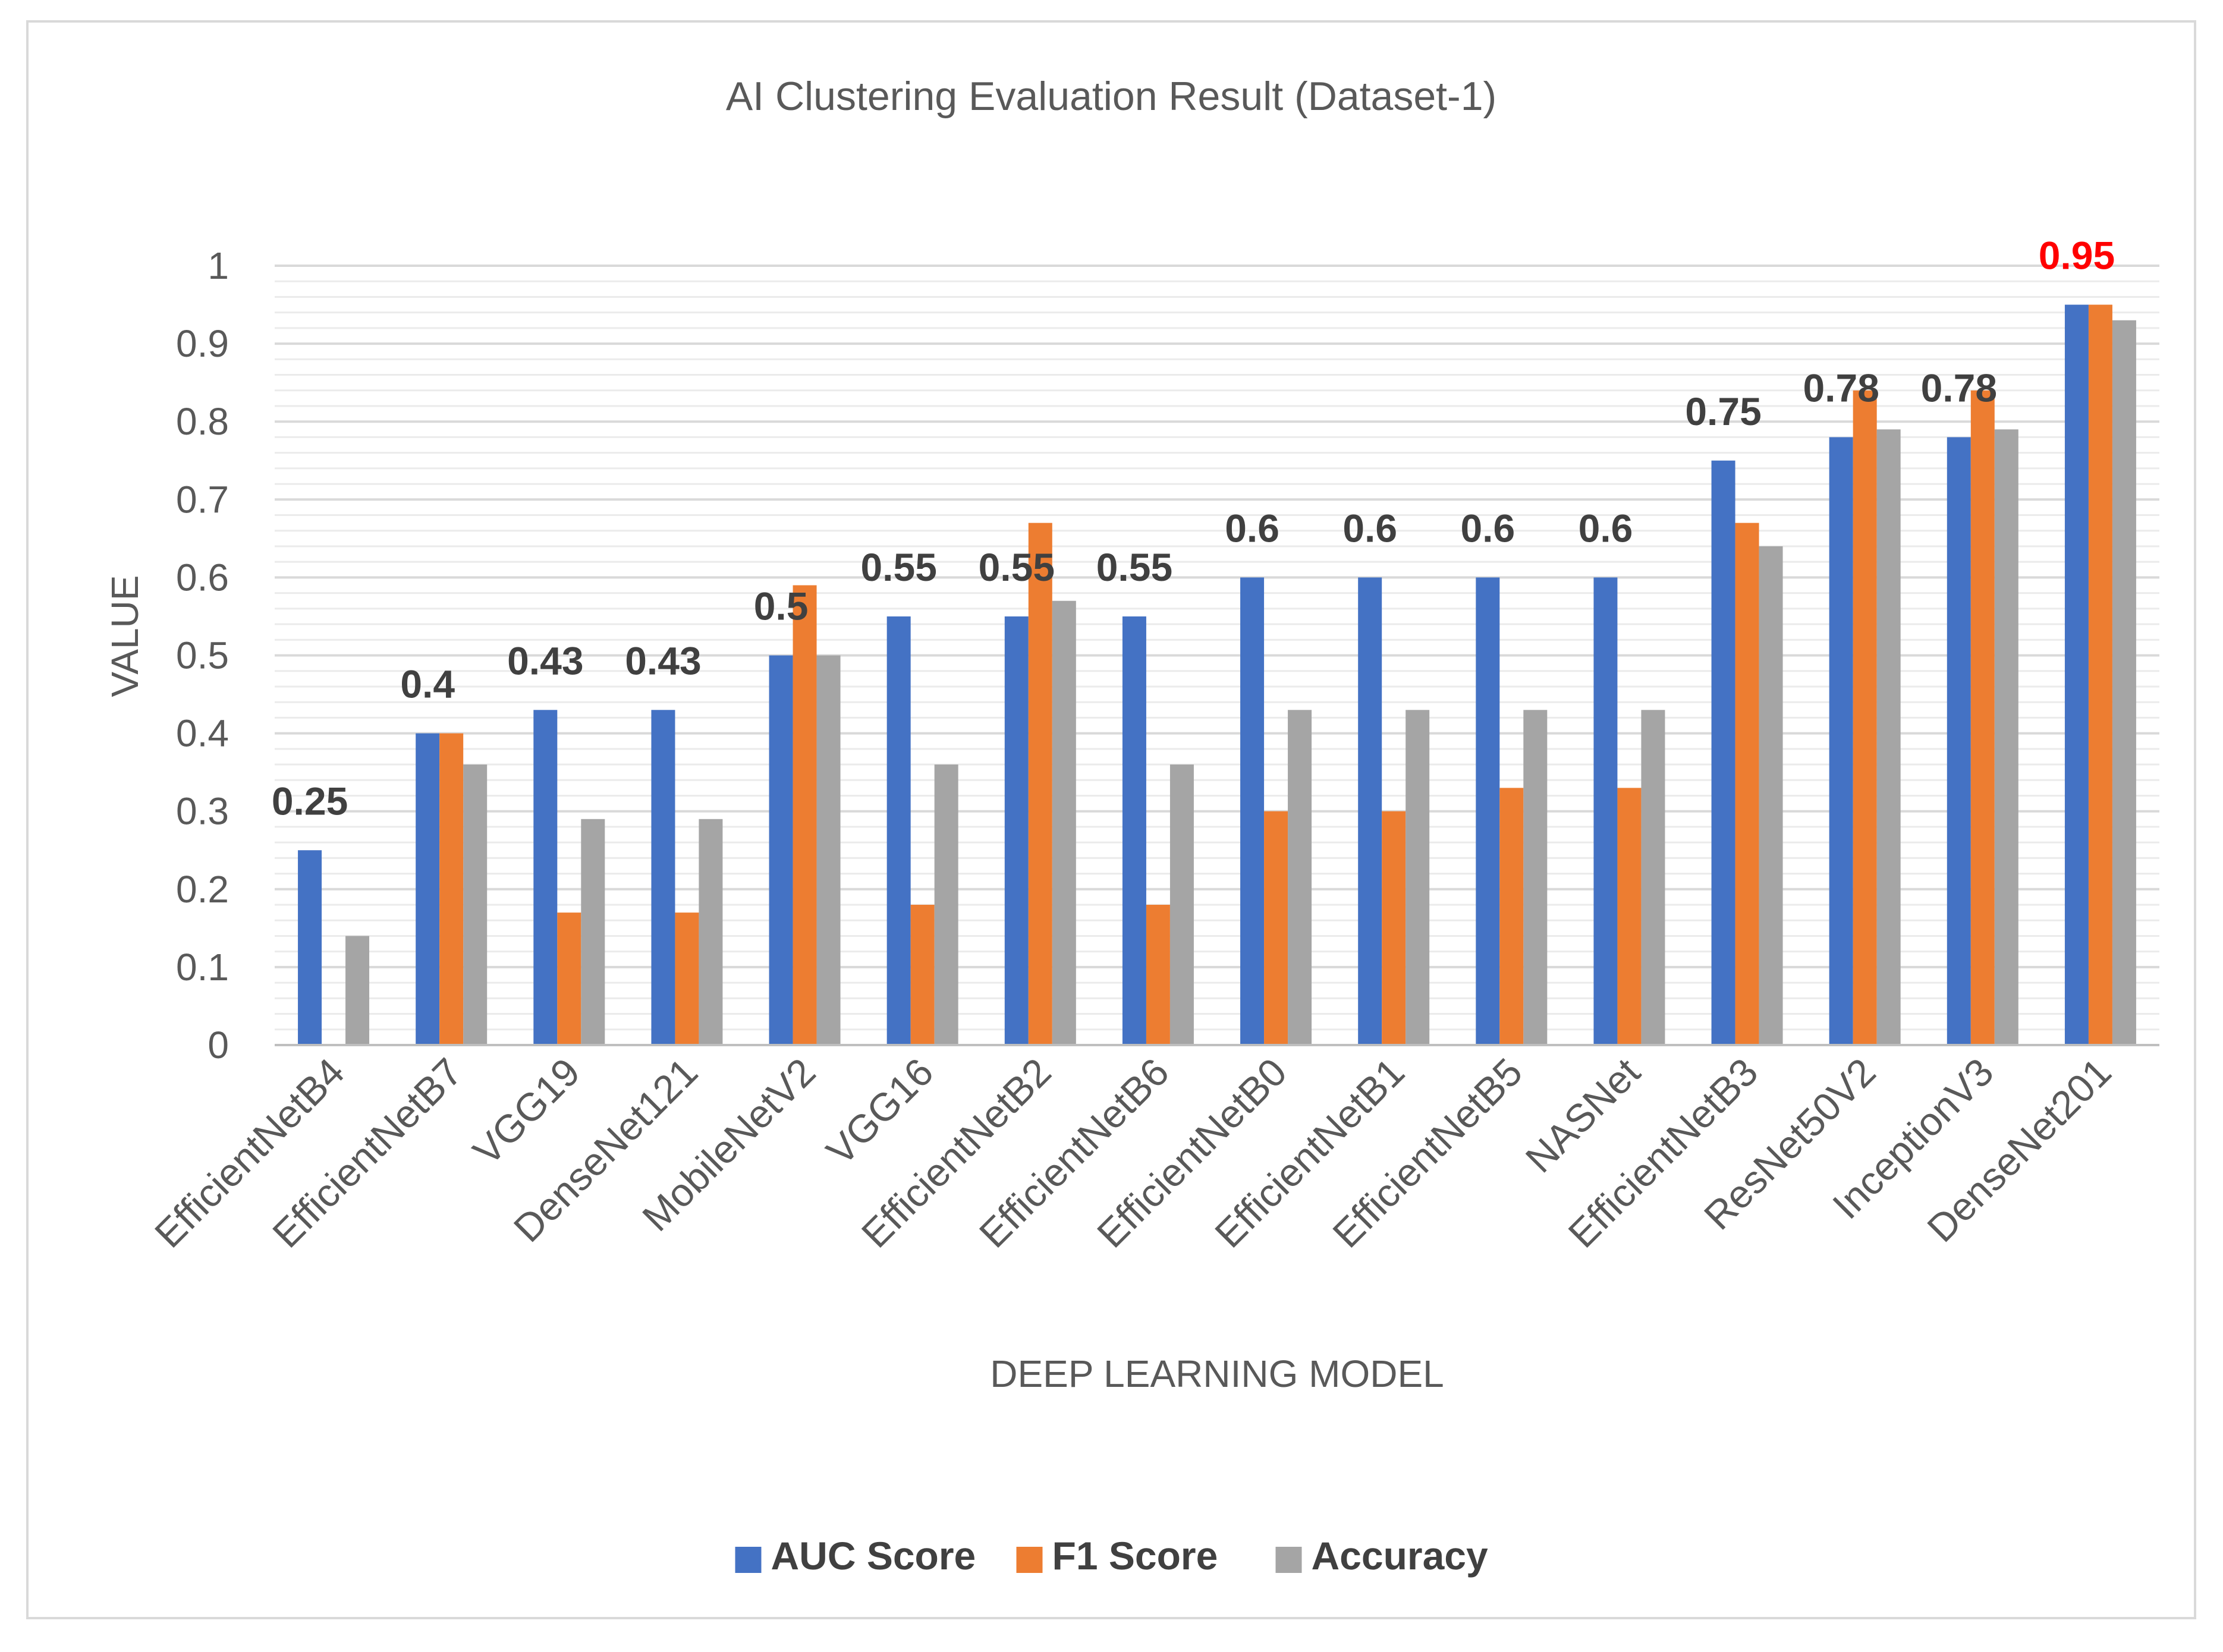 The height and width of the screenshot is (1652, 2223). Describe the element at coordinates (202, 889) in the screenshot. I see `y-tick-label: 0.2` at that location.